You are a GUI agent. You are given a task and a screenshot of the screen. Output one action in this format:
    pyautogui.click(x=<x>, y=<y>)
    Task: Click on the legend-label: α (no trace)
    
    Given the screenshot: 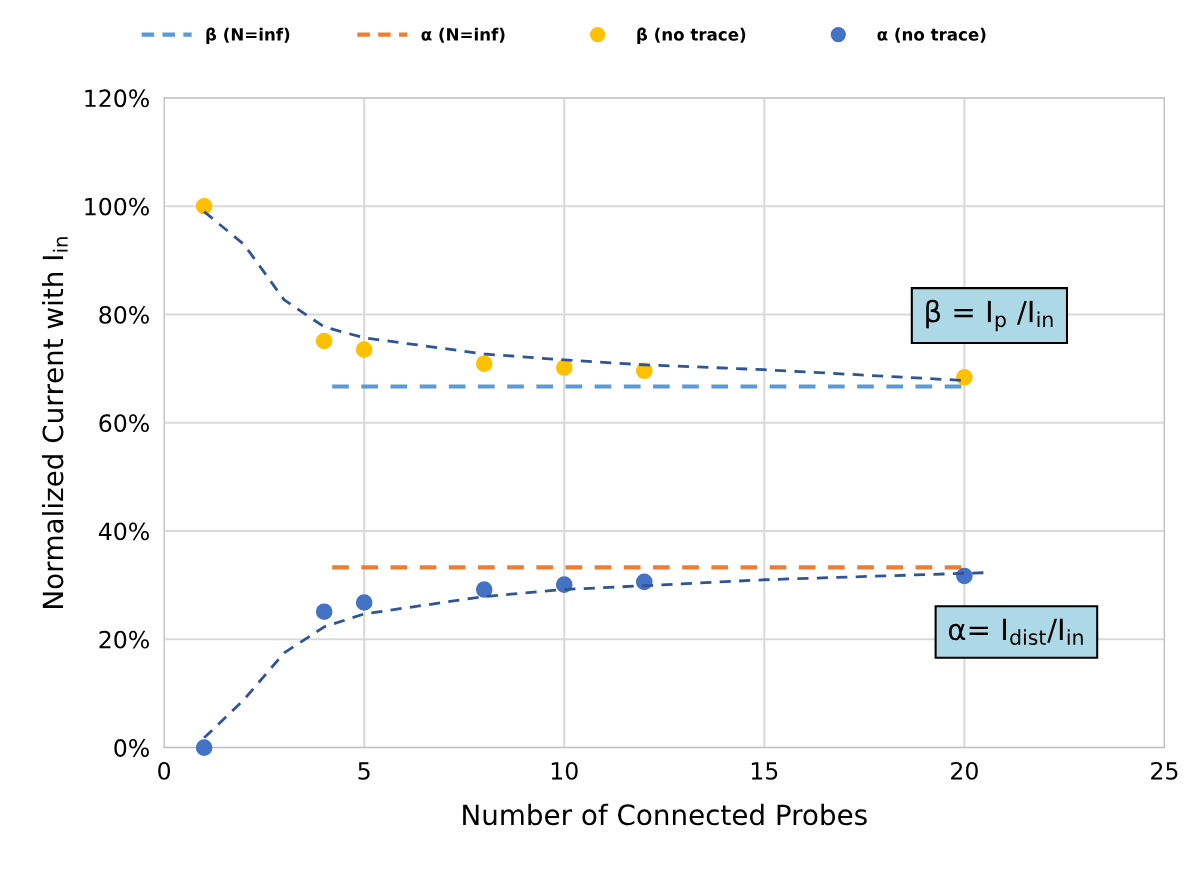 What is the action you would take?
    pyautogui.click(x=931, y=35)
    